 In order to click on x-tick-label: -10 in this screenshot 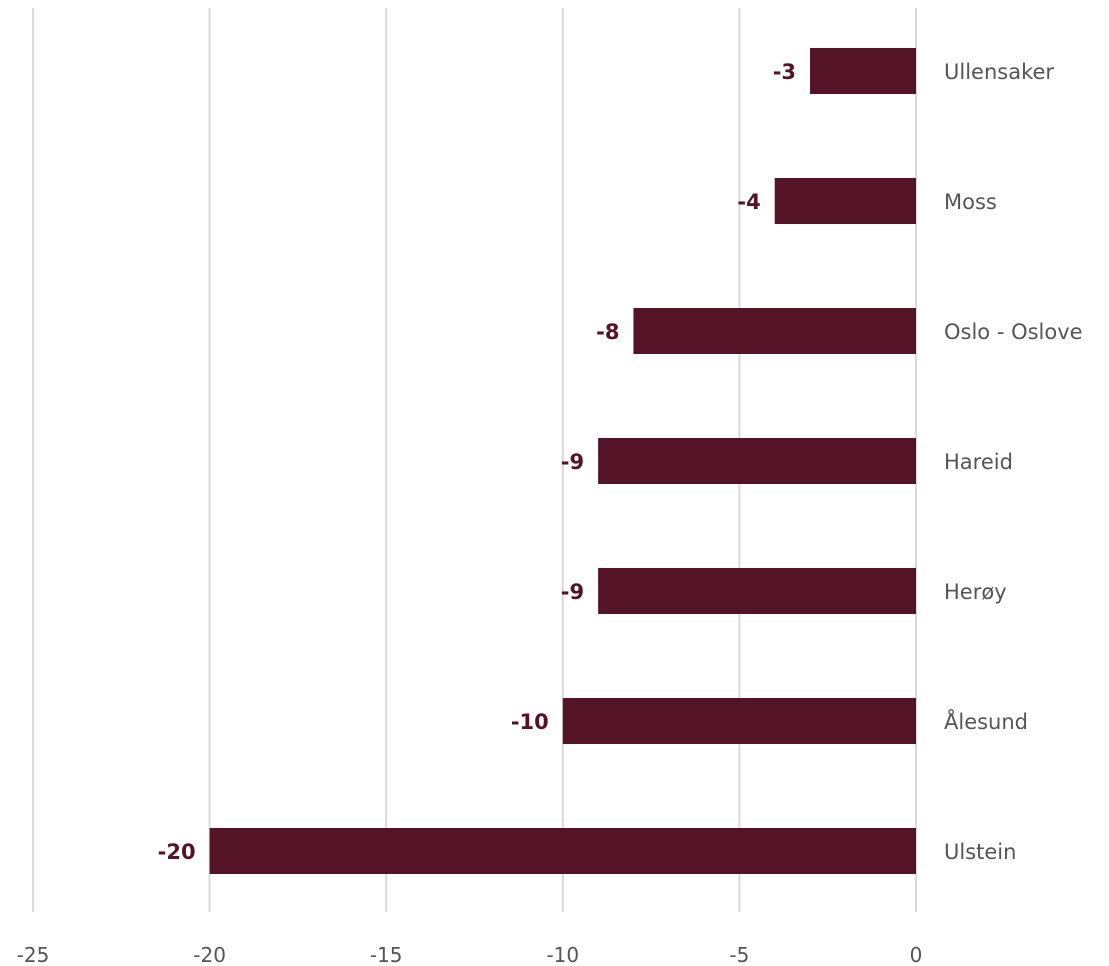, I will do `click(562, 954)`.